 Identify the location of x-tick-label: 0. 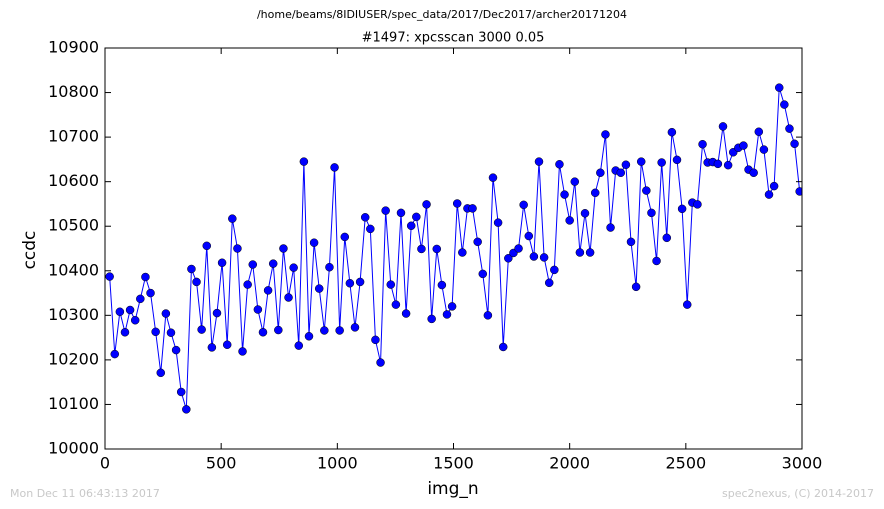
(105, 463).